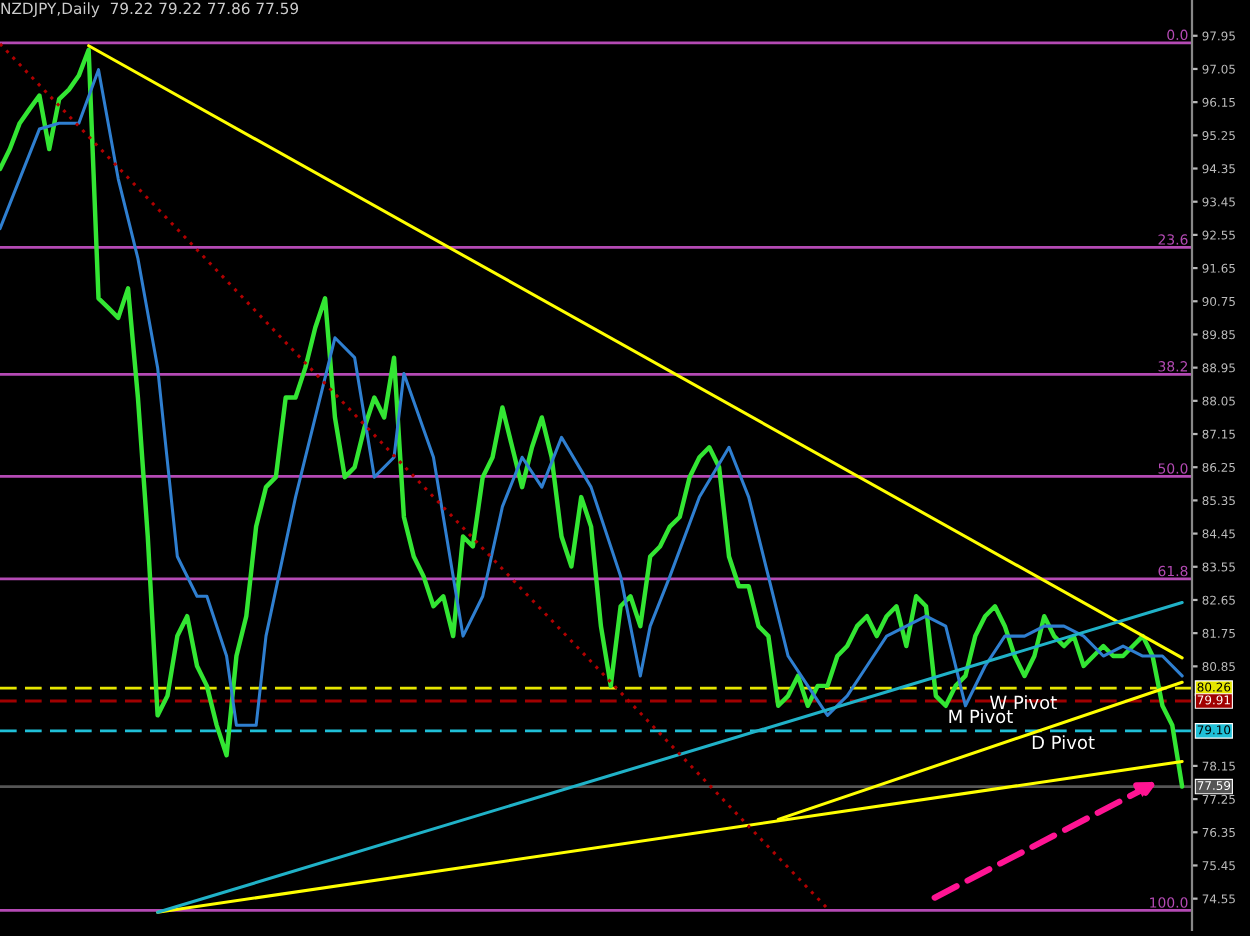 This screenshot has width=1250, height=936. Describe the element at coordinates (981, 716) in the screenshot. I see `annotation: M Pivot` at that location.